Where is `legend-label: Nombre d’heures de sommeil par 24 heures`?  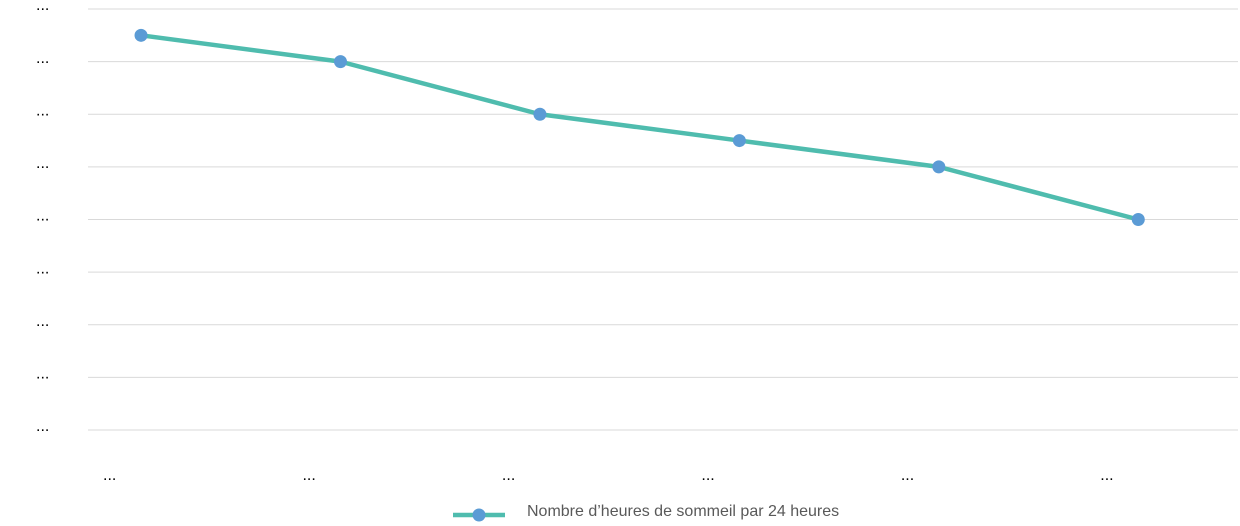 legend-label: Nombre d’heures de sommeil par 24 heures is located at coordinates (683, 511).